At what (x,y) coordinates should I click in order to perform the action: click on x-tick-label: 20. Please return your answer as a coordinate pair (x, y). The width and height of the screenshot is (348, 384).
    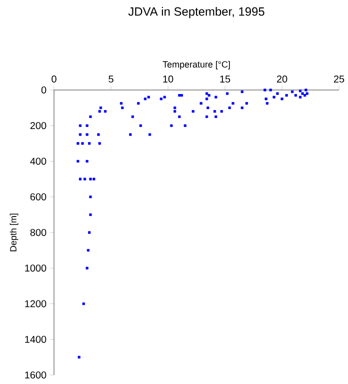
    Looking at the image, I should click on (282, 79).